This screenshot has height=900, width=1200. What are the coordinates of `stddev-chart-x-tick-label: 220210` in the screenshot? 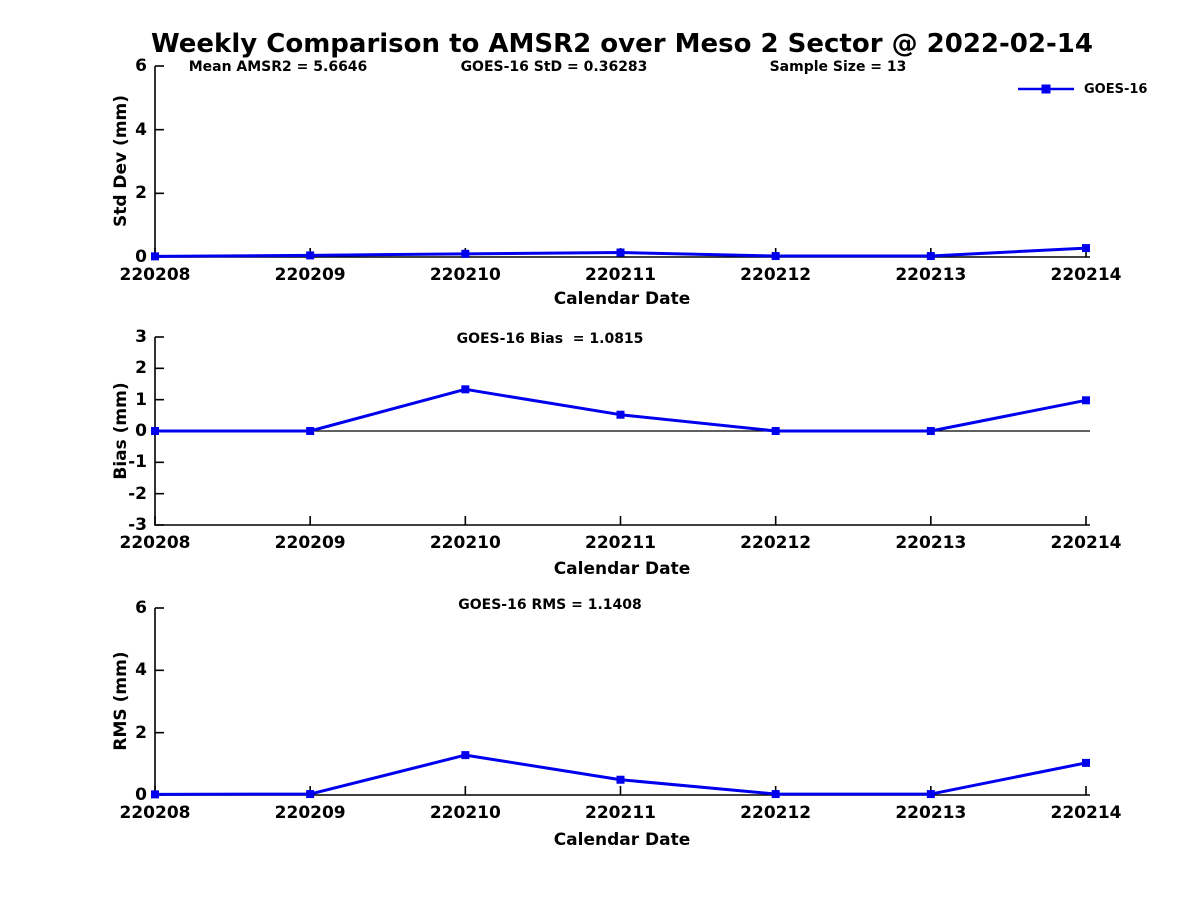 It's located at (465, 275).